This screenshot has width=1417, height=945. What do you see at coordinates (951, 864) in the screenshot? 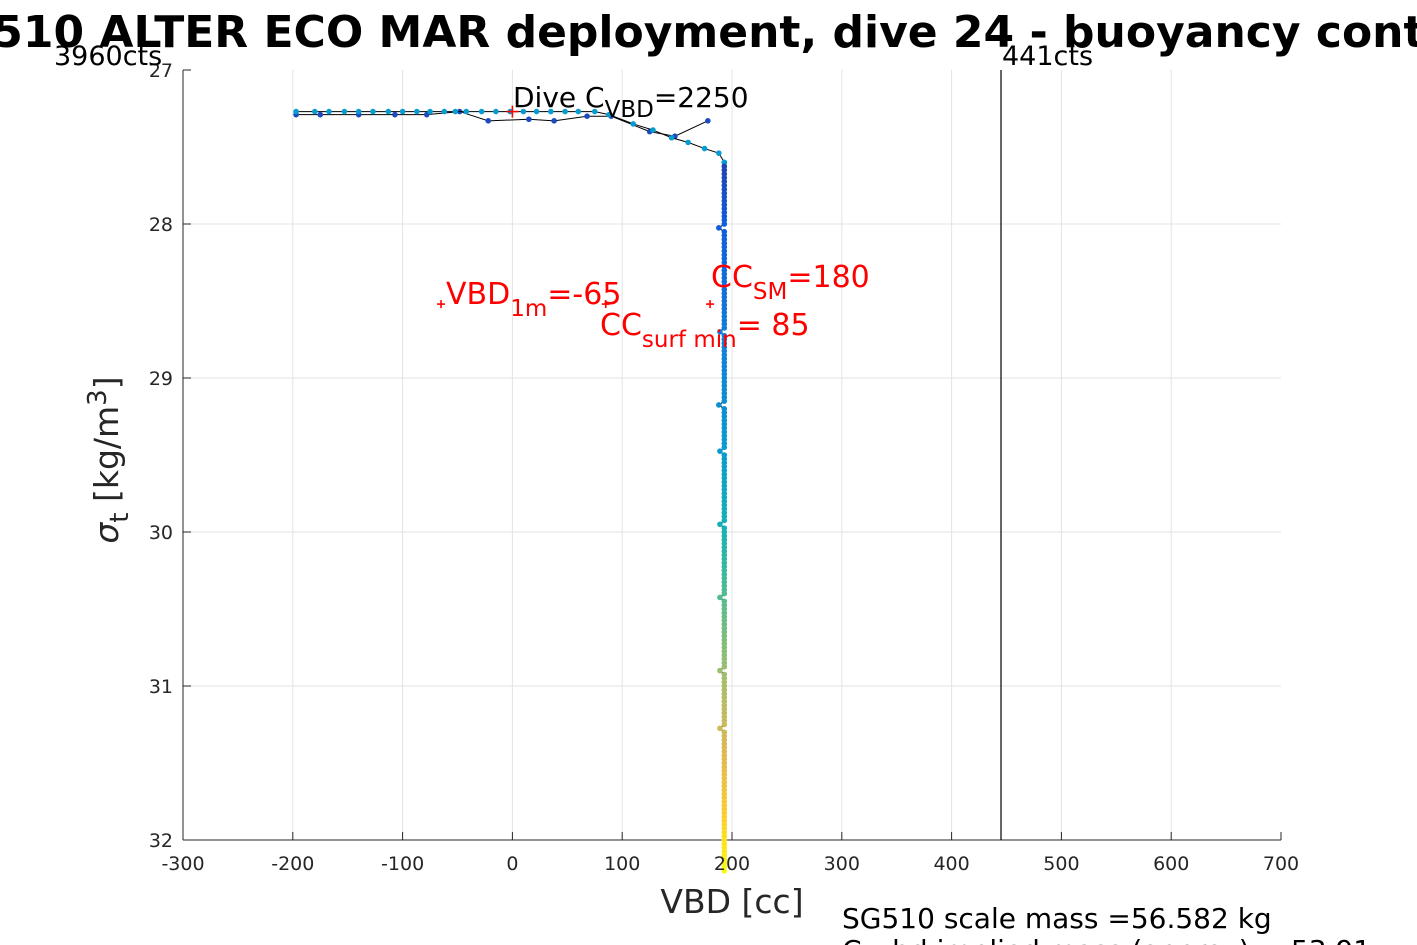
I see `x-tick-label: 400` at bounding box center [951, 864].